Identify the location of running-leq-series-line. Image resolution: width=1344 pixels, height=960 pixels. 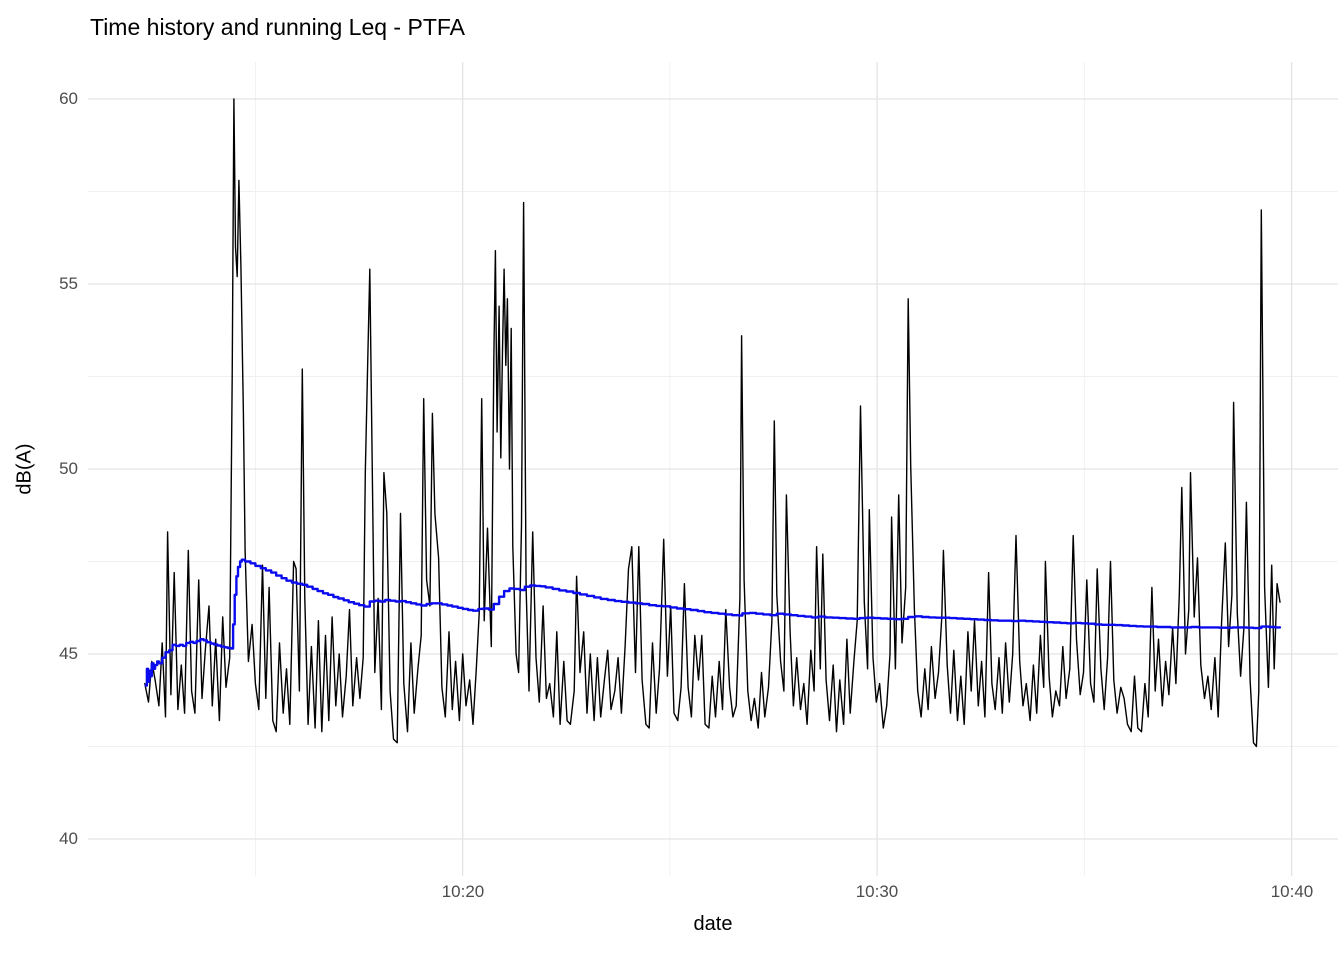
(713, 622).